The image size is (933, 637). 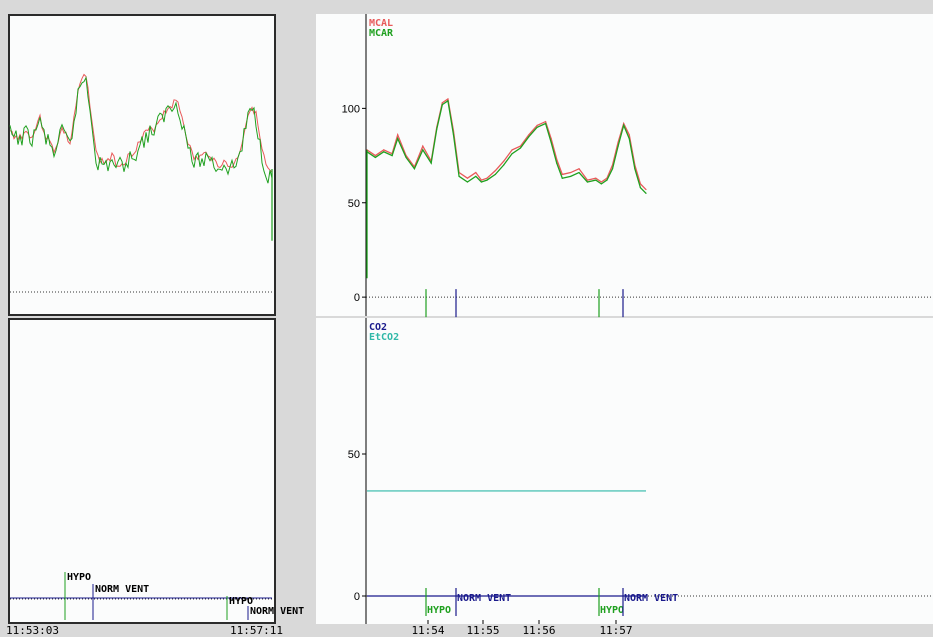 What do you see at coordinates (32, 630) in the screenshot?
I see `overview-start-time: 11:53:03` at bounding box center [32, 630].